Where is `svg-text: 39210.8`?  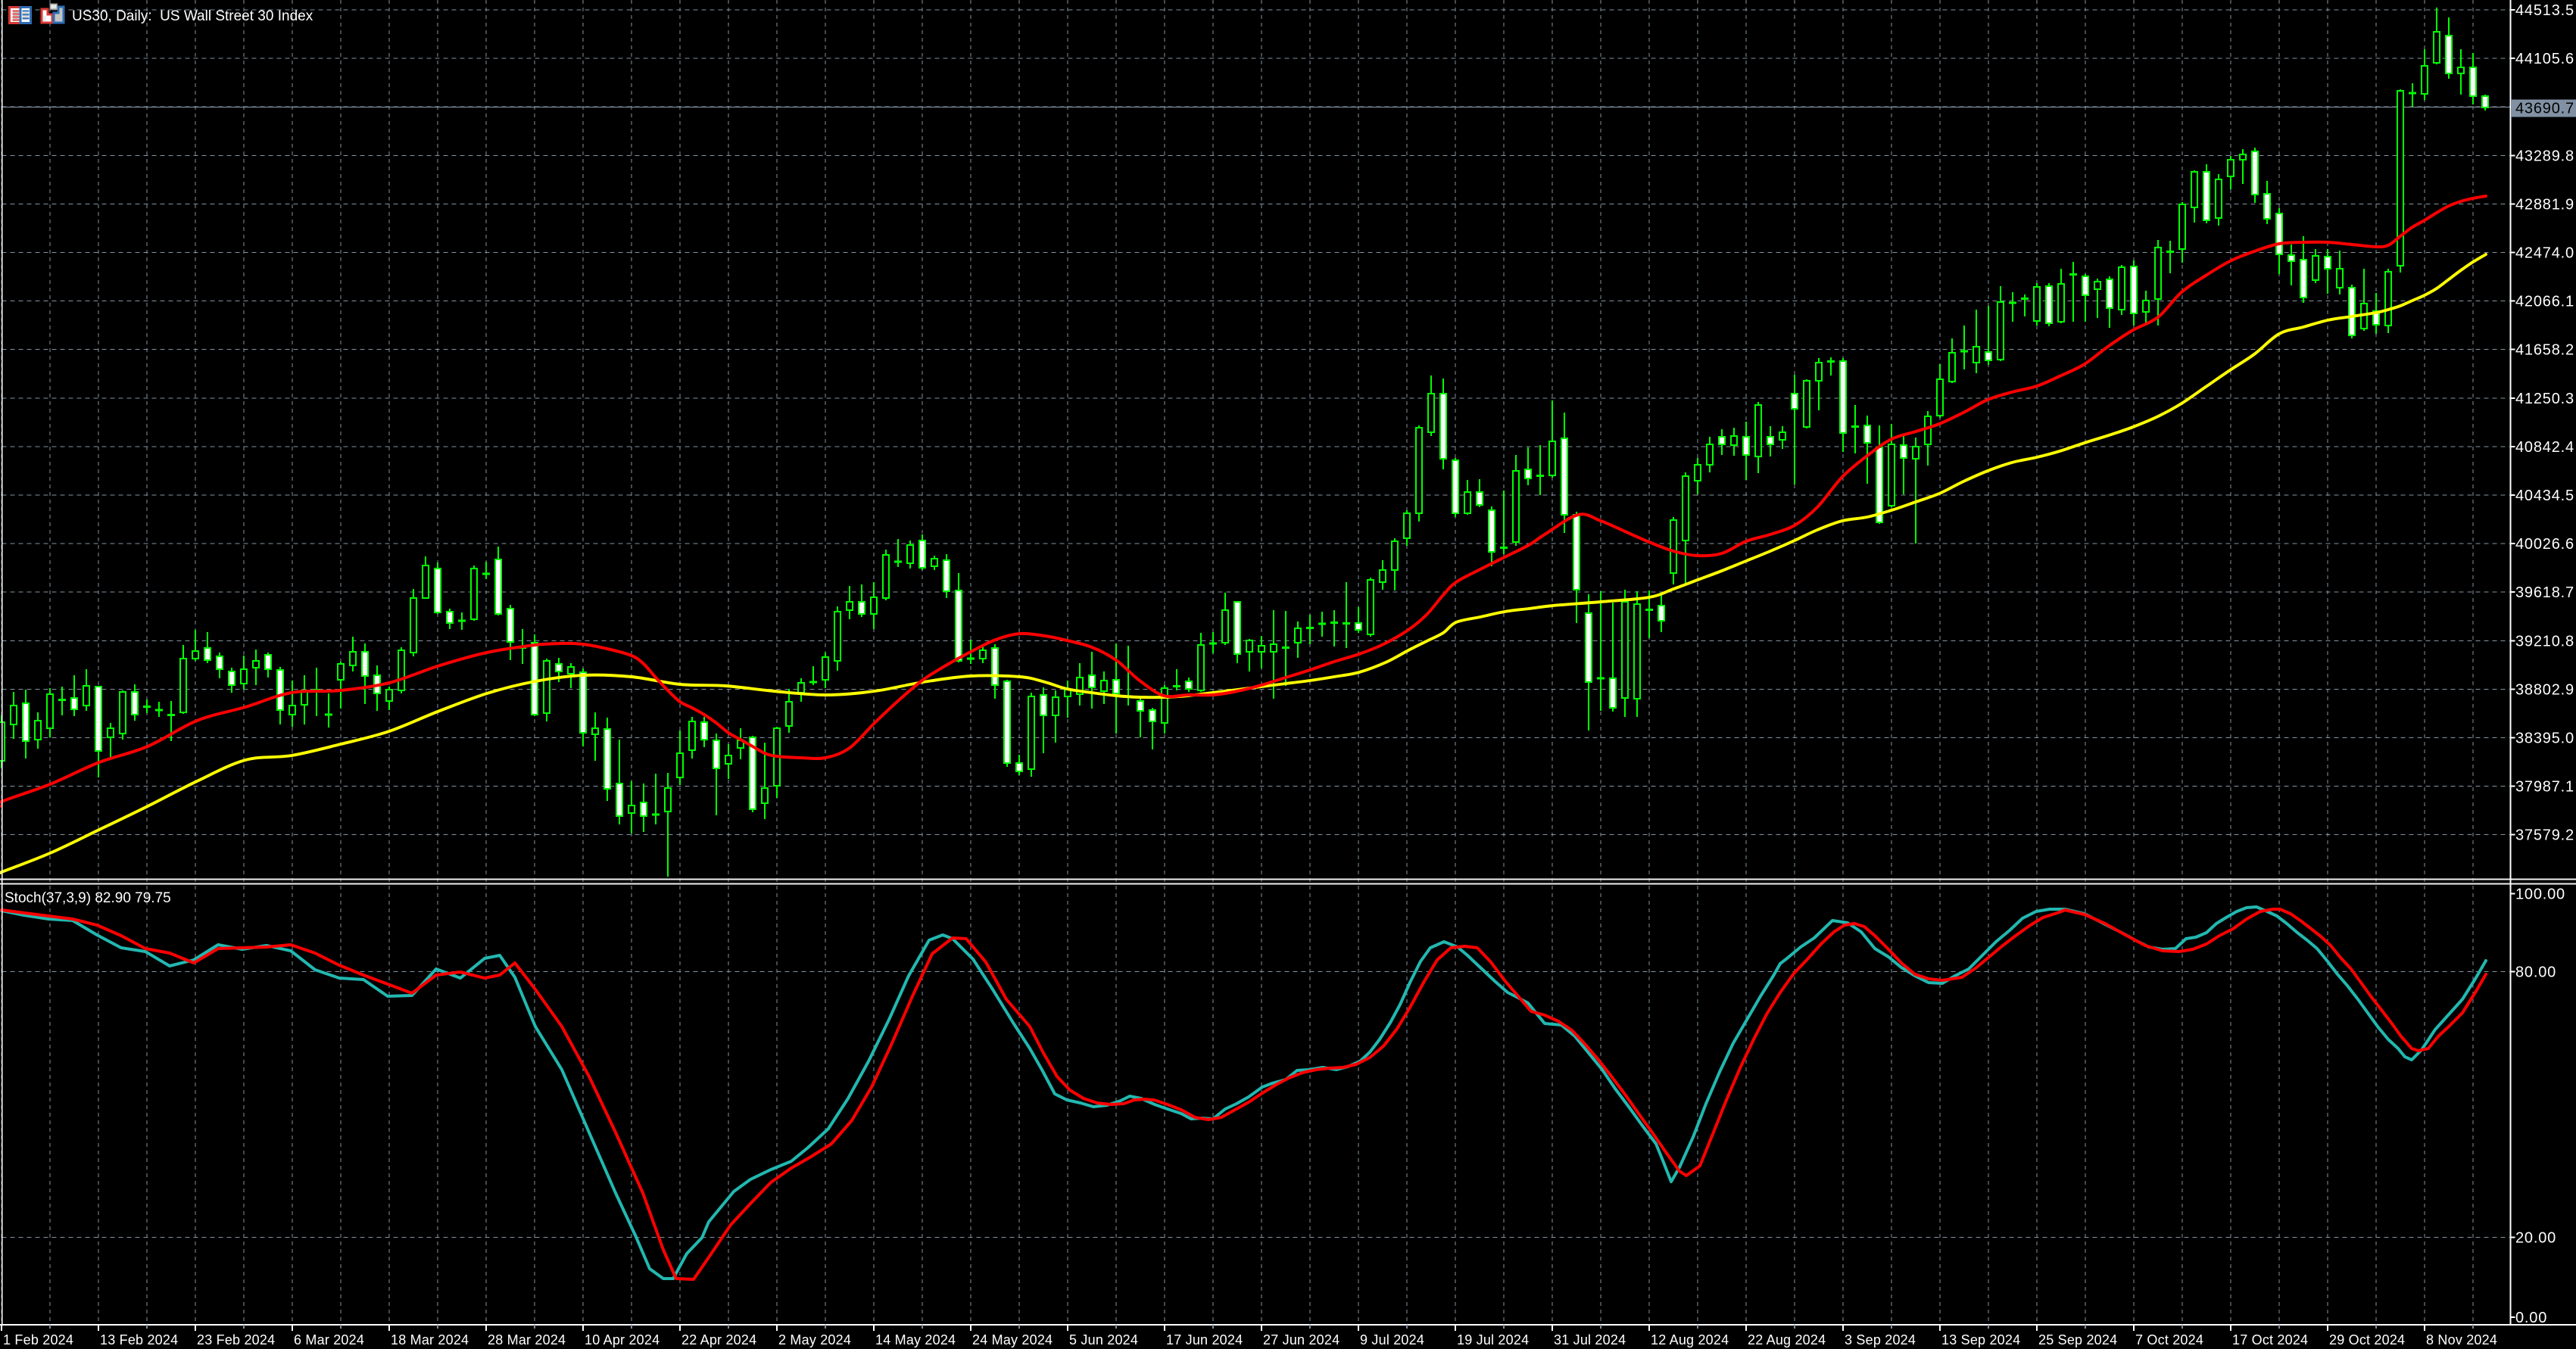
svg-text: 39210.8 is located at coordinates (2544, 641).